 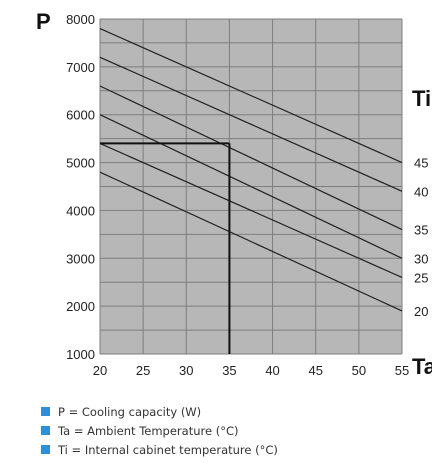 I want to click on x-tick-label: 40, so click(x=272, y=370).